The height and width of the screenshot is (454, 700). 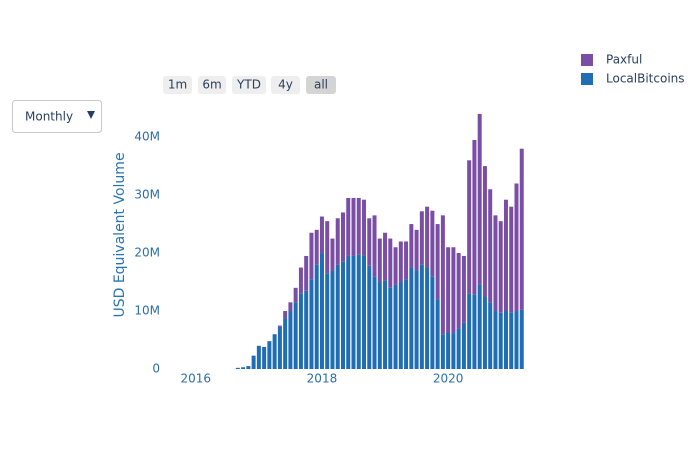 I want to click on range-button-label: YTD, so click(x=248, y=85).